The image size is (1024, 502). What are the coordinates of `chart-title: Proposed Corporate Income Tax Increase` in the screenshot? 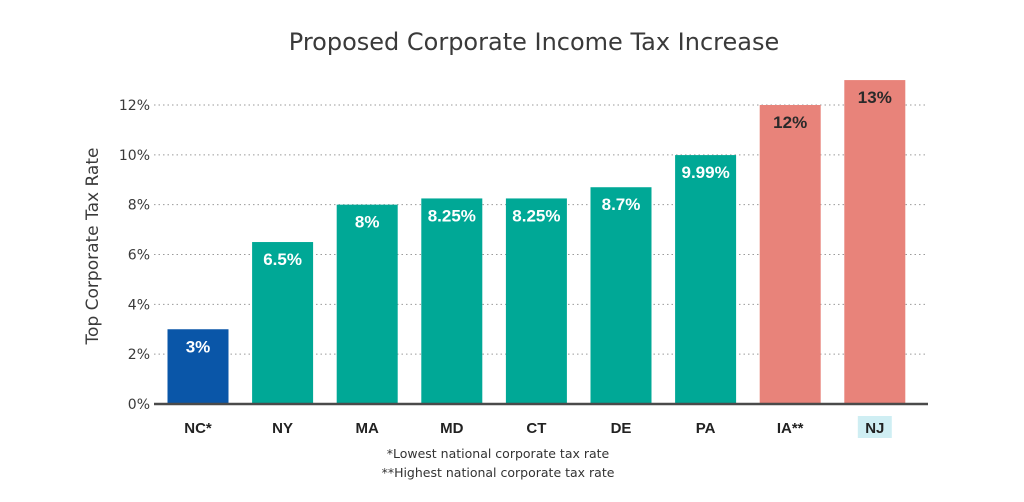 It's located at (534, 42).